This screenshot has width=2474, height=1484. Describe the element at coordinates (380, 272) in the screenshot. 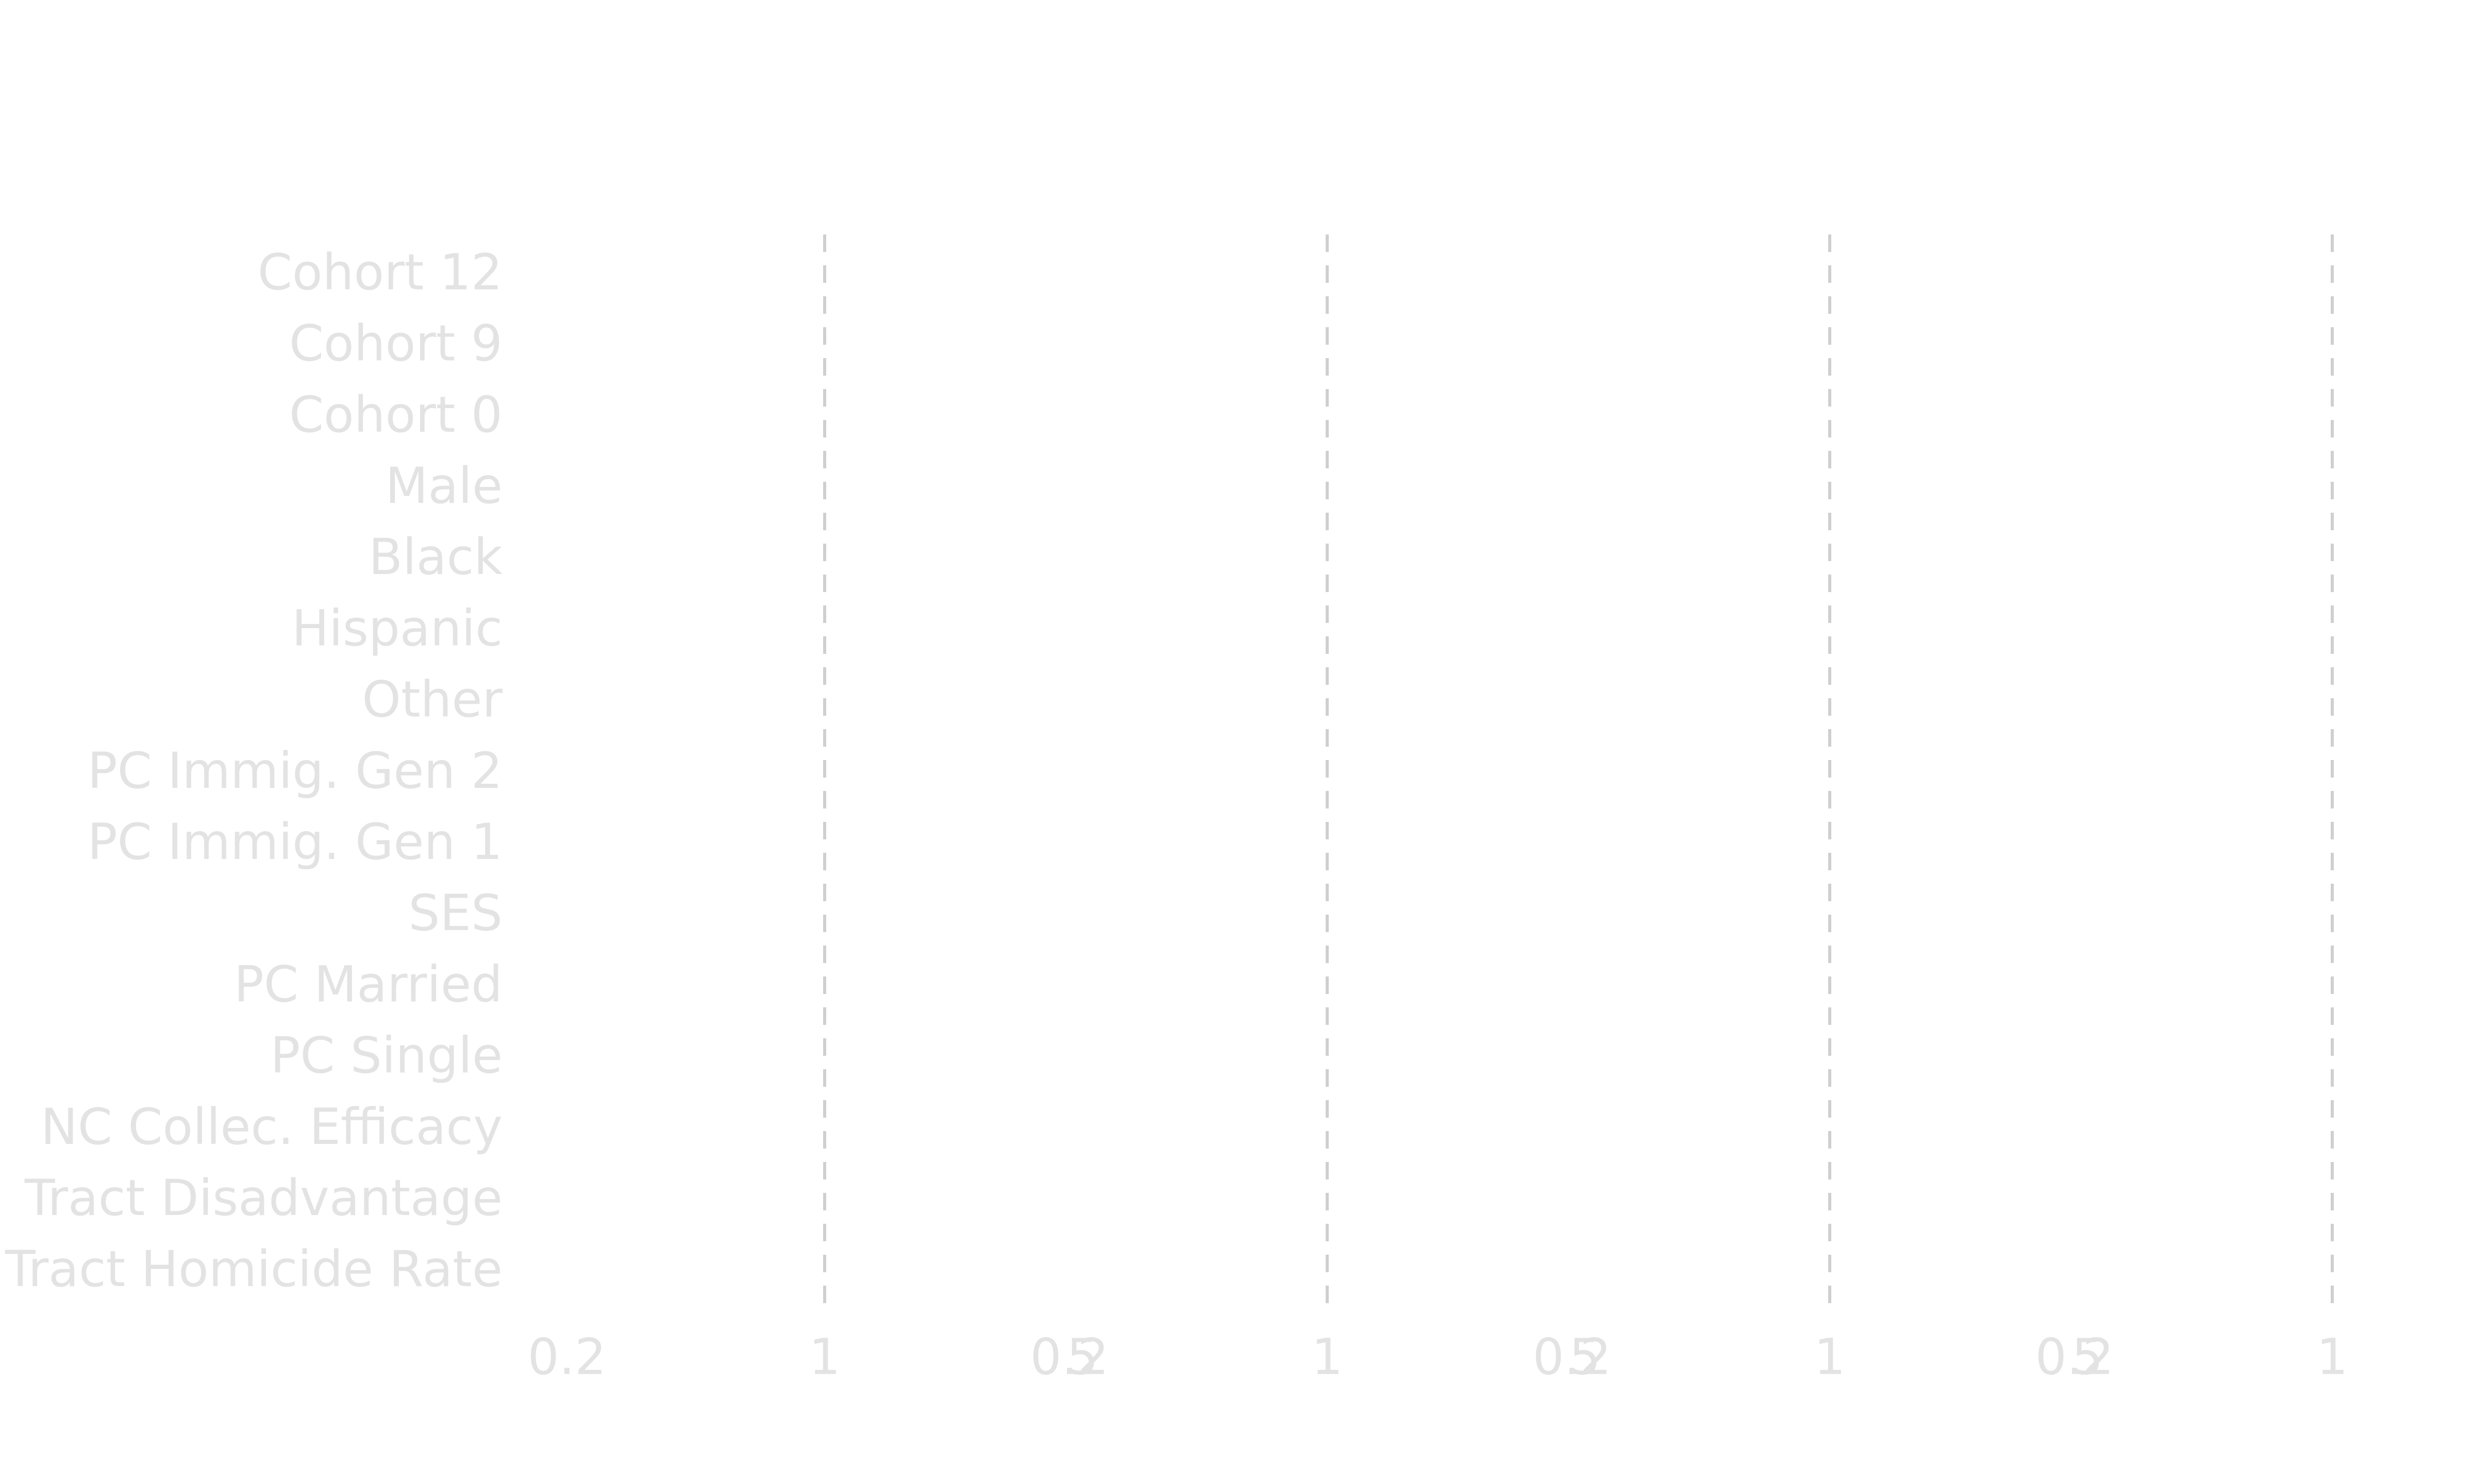

I see `row-label: Cohort 12` at that location.